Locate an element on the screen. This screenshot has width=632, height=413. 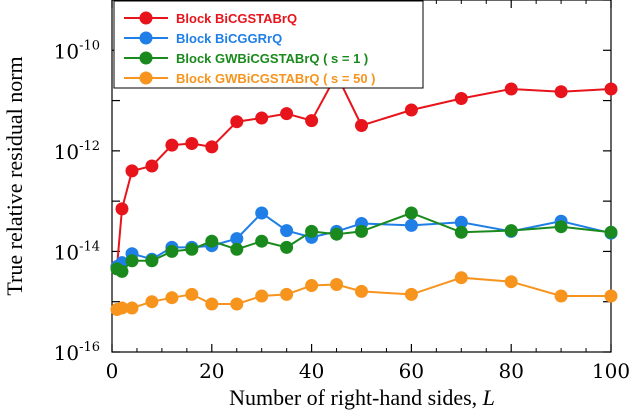
x-tick-label: 80 is located at coordinates (510, 371).